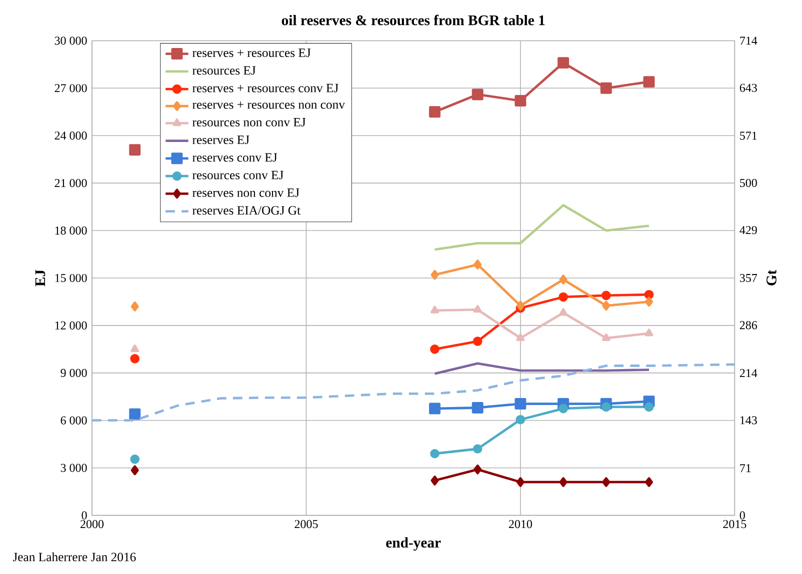 This screenshot has width=802, height=574. I want to click on x-tick-label: 2010, so click(520, 524).